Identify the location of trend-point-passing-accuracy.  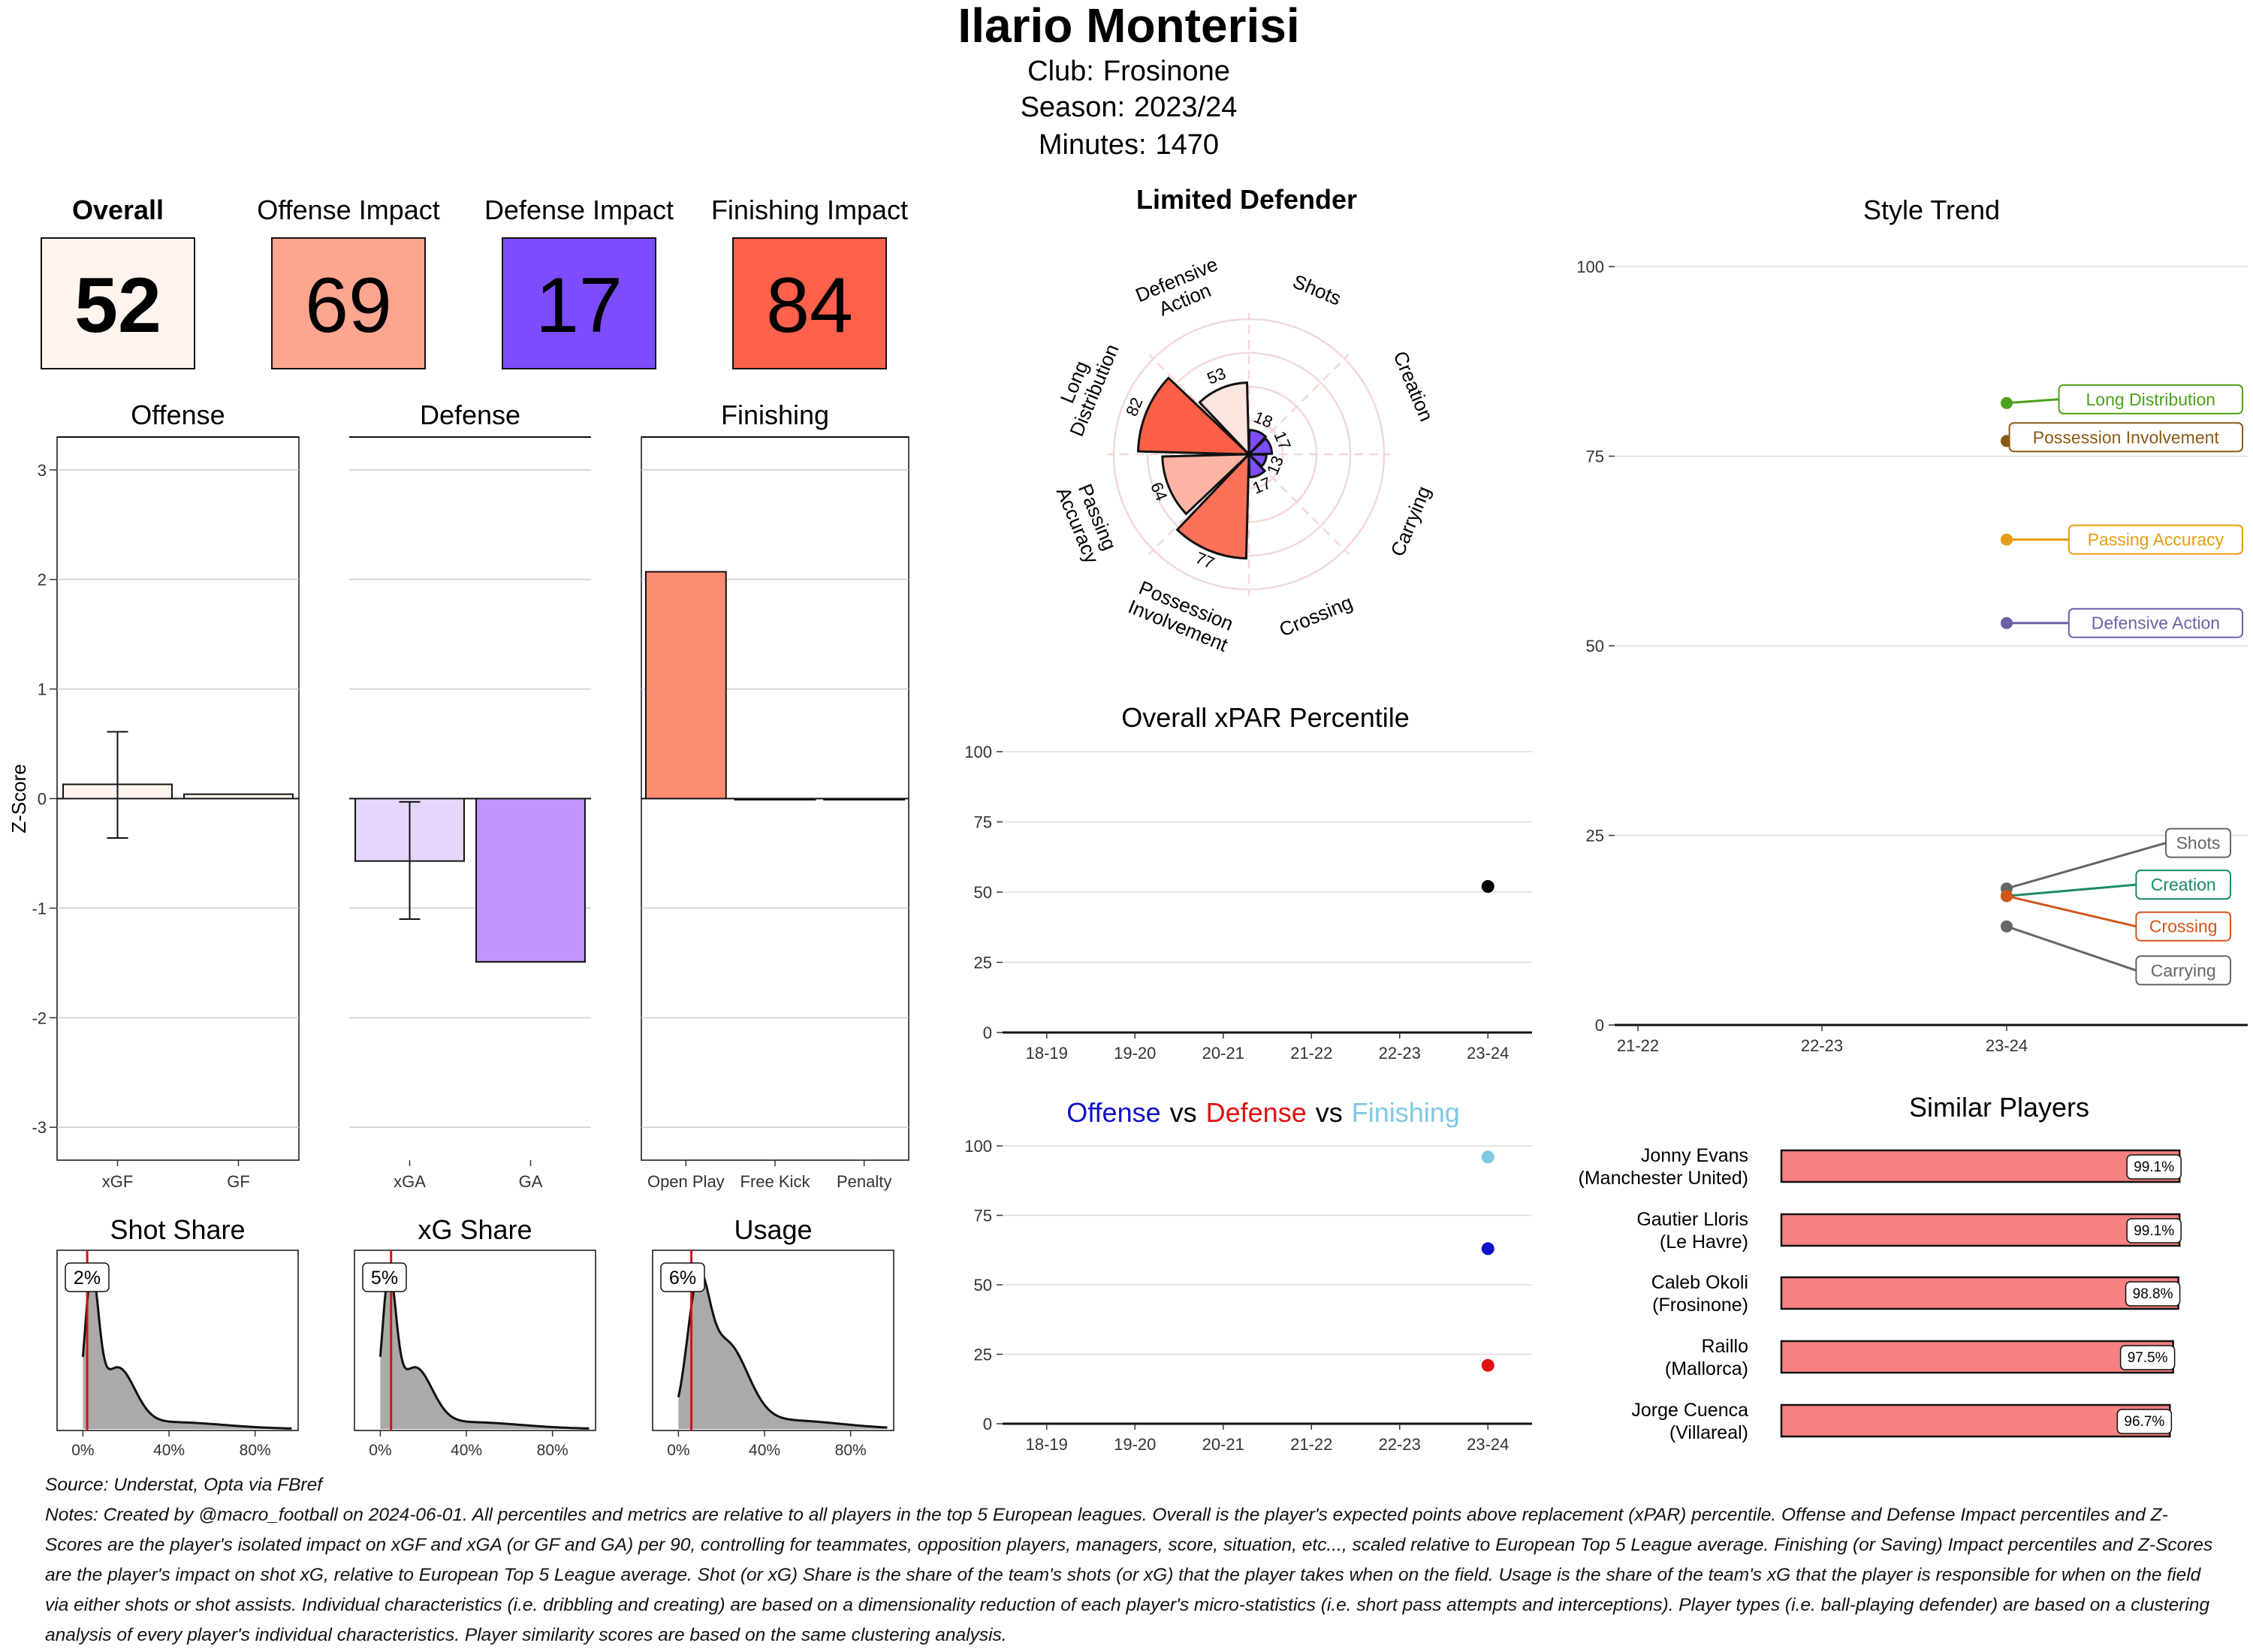
(2007, 539).